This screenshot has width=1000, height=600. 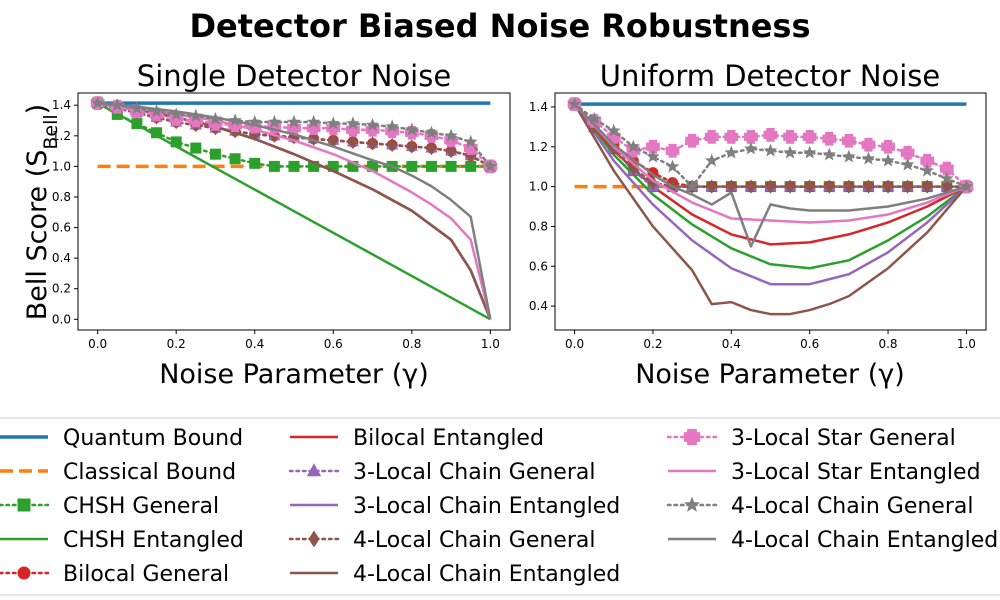 What do you see at coordinates (843, 438) in the screenshot?
I see `legend-label: 3-Local Star General` at bounding box center [843, 438].